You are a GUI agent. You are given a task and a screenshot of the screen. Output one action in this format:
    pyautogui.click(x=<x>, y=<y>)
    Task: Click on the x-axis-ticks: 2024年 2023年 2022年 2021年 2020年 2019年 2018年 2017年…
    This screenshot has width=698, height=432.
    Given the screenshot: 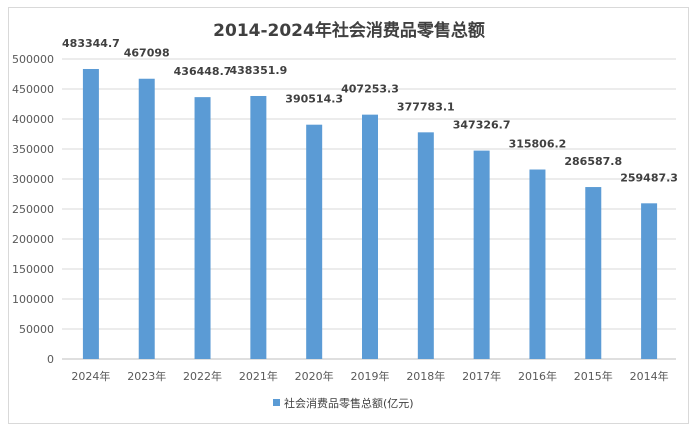 What is the action you would take?
    pyautogui.click(x=369, y=376)
    